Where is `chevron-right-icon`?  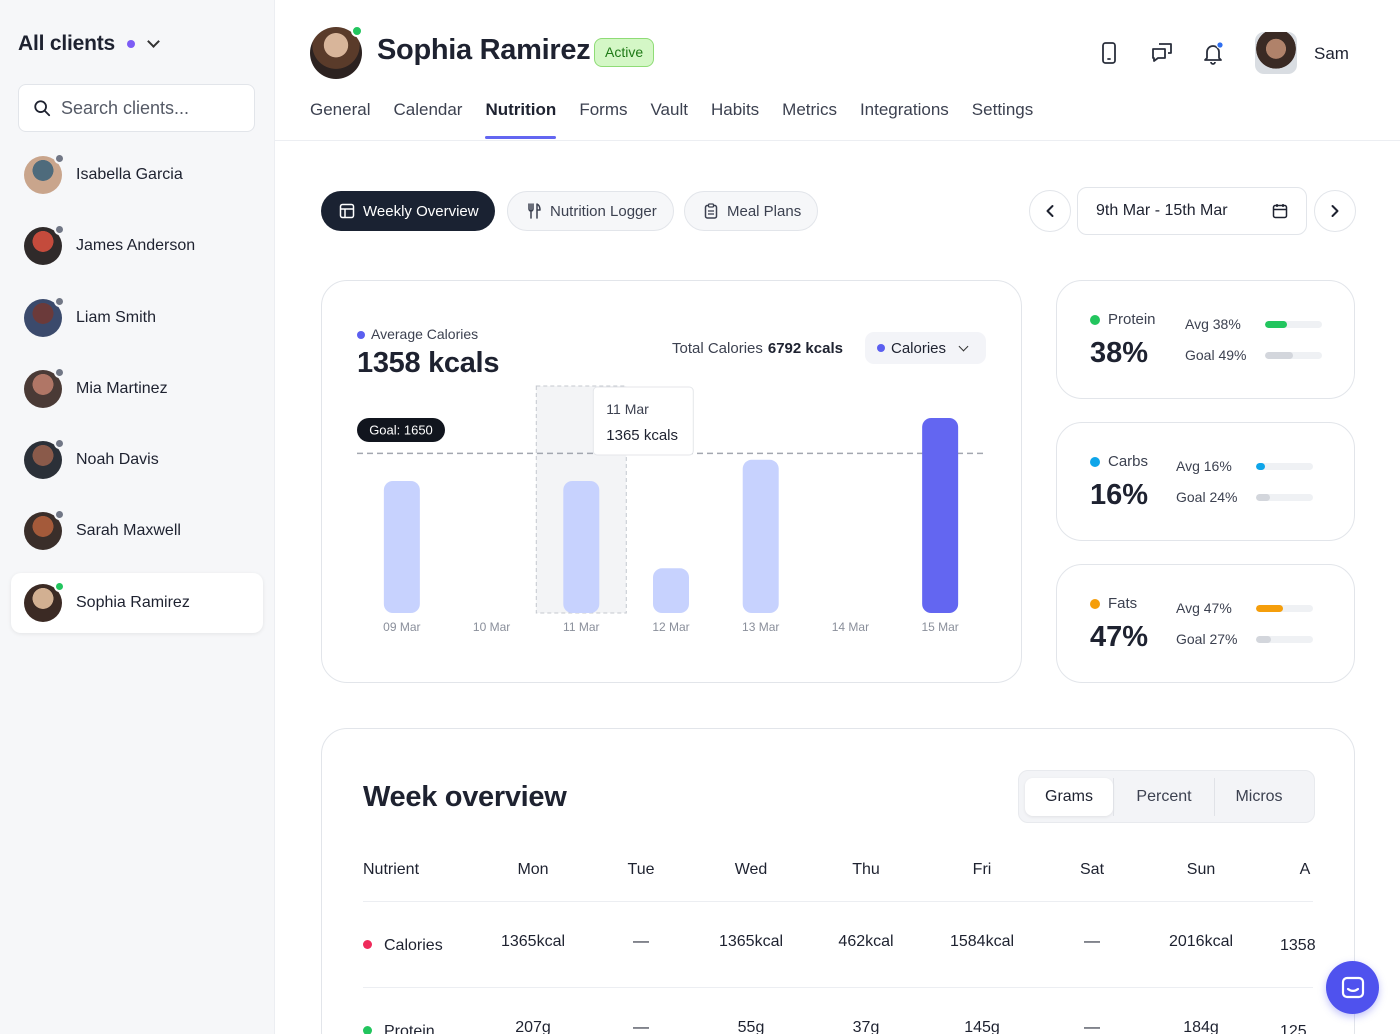 chevron-right-icon is located at coordinates (1335, 211).